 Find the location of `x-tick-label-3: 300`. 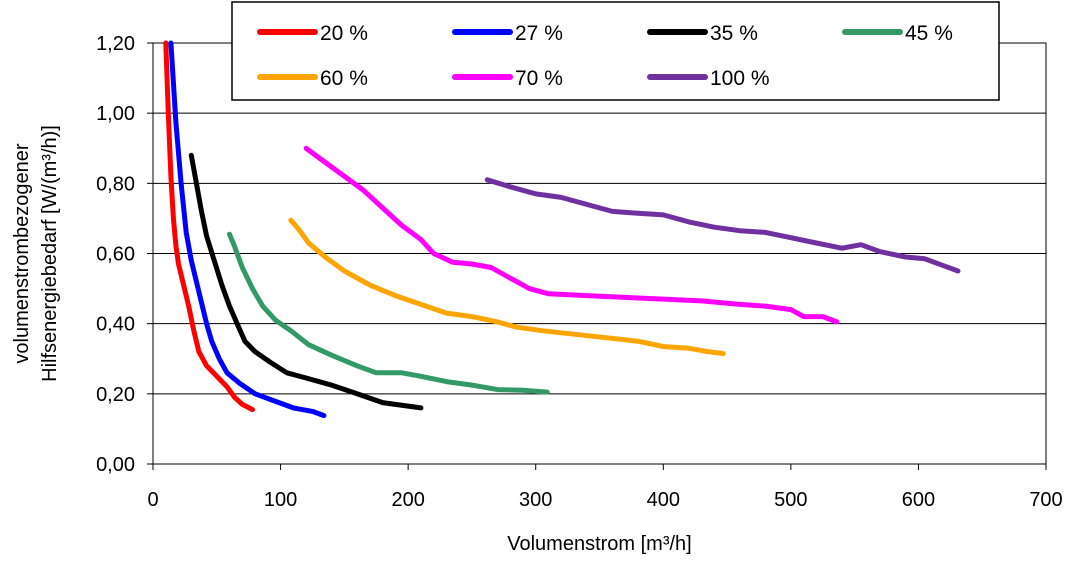

x-tick-label-3: 300 is located at coordinates (535, 500).